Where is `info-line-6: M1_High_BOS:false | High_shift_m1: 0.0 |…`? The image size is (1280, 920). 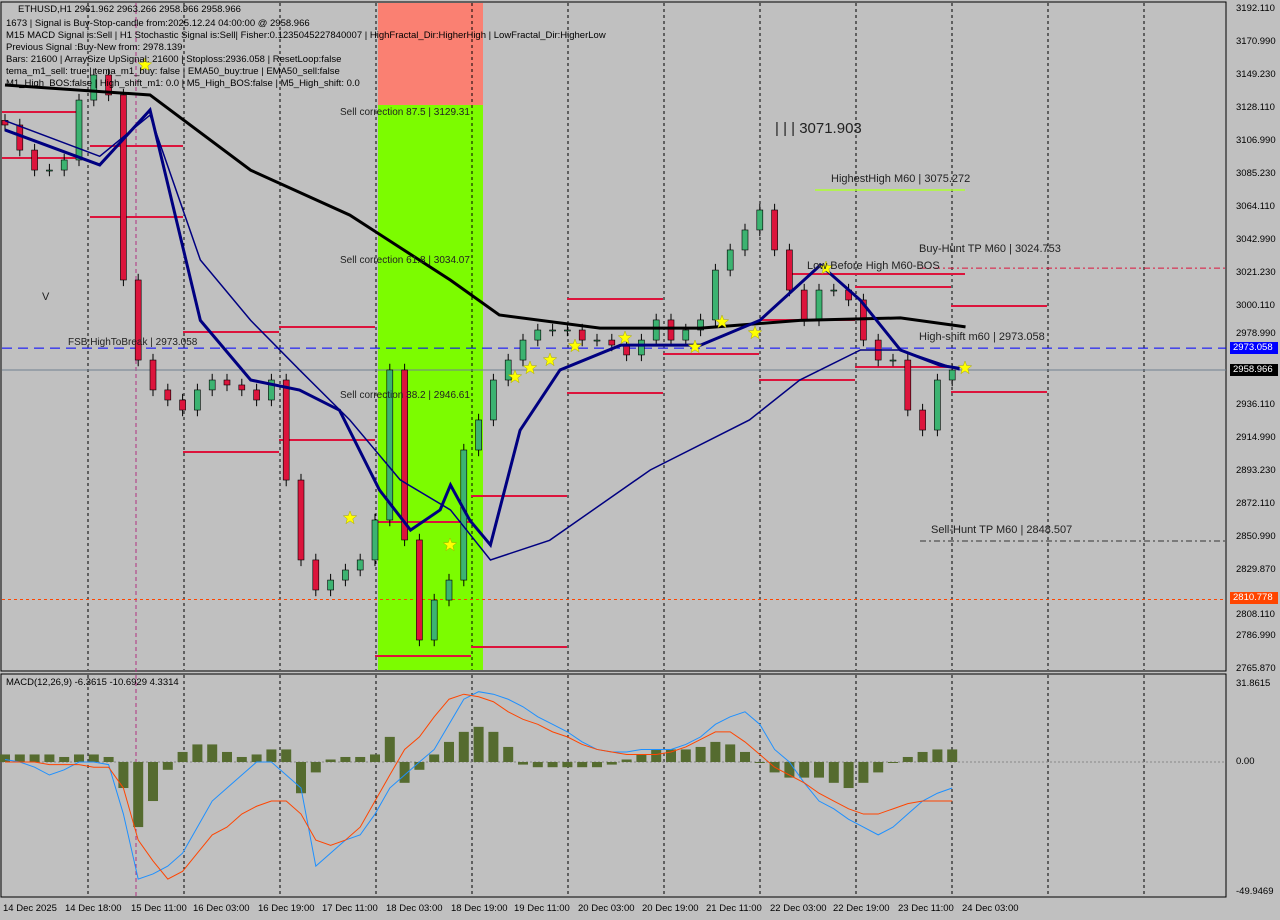
info-line-6: M1_High_BOS:false | High_shift_m1: 0.0 |… is located at coordinates (183, 83).